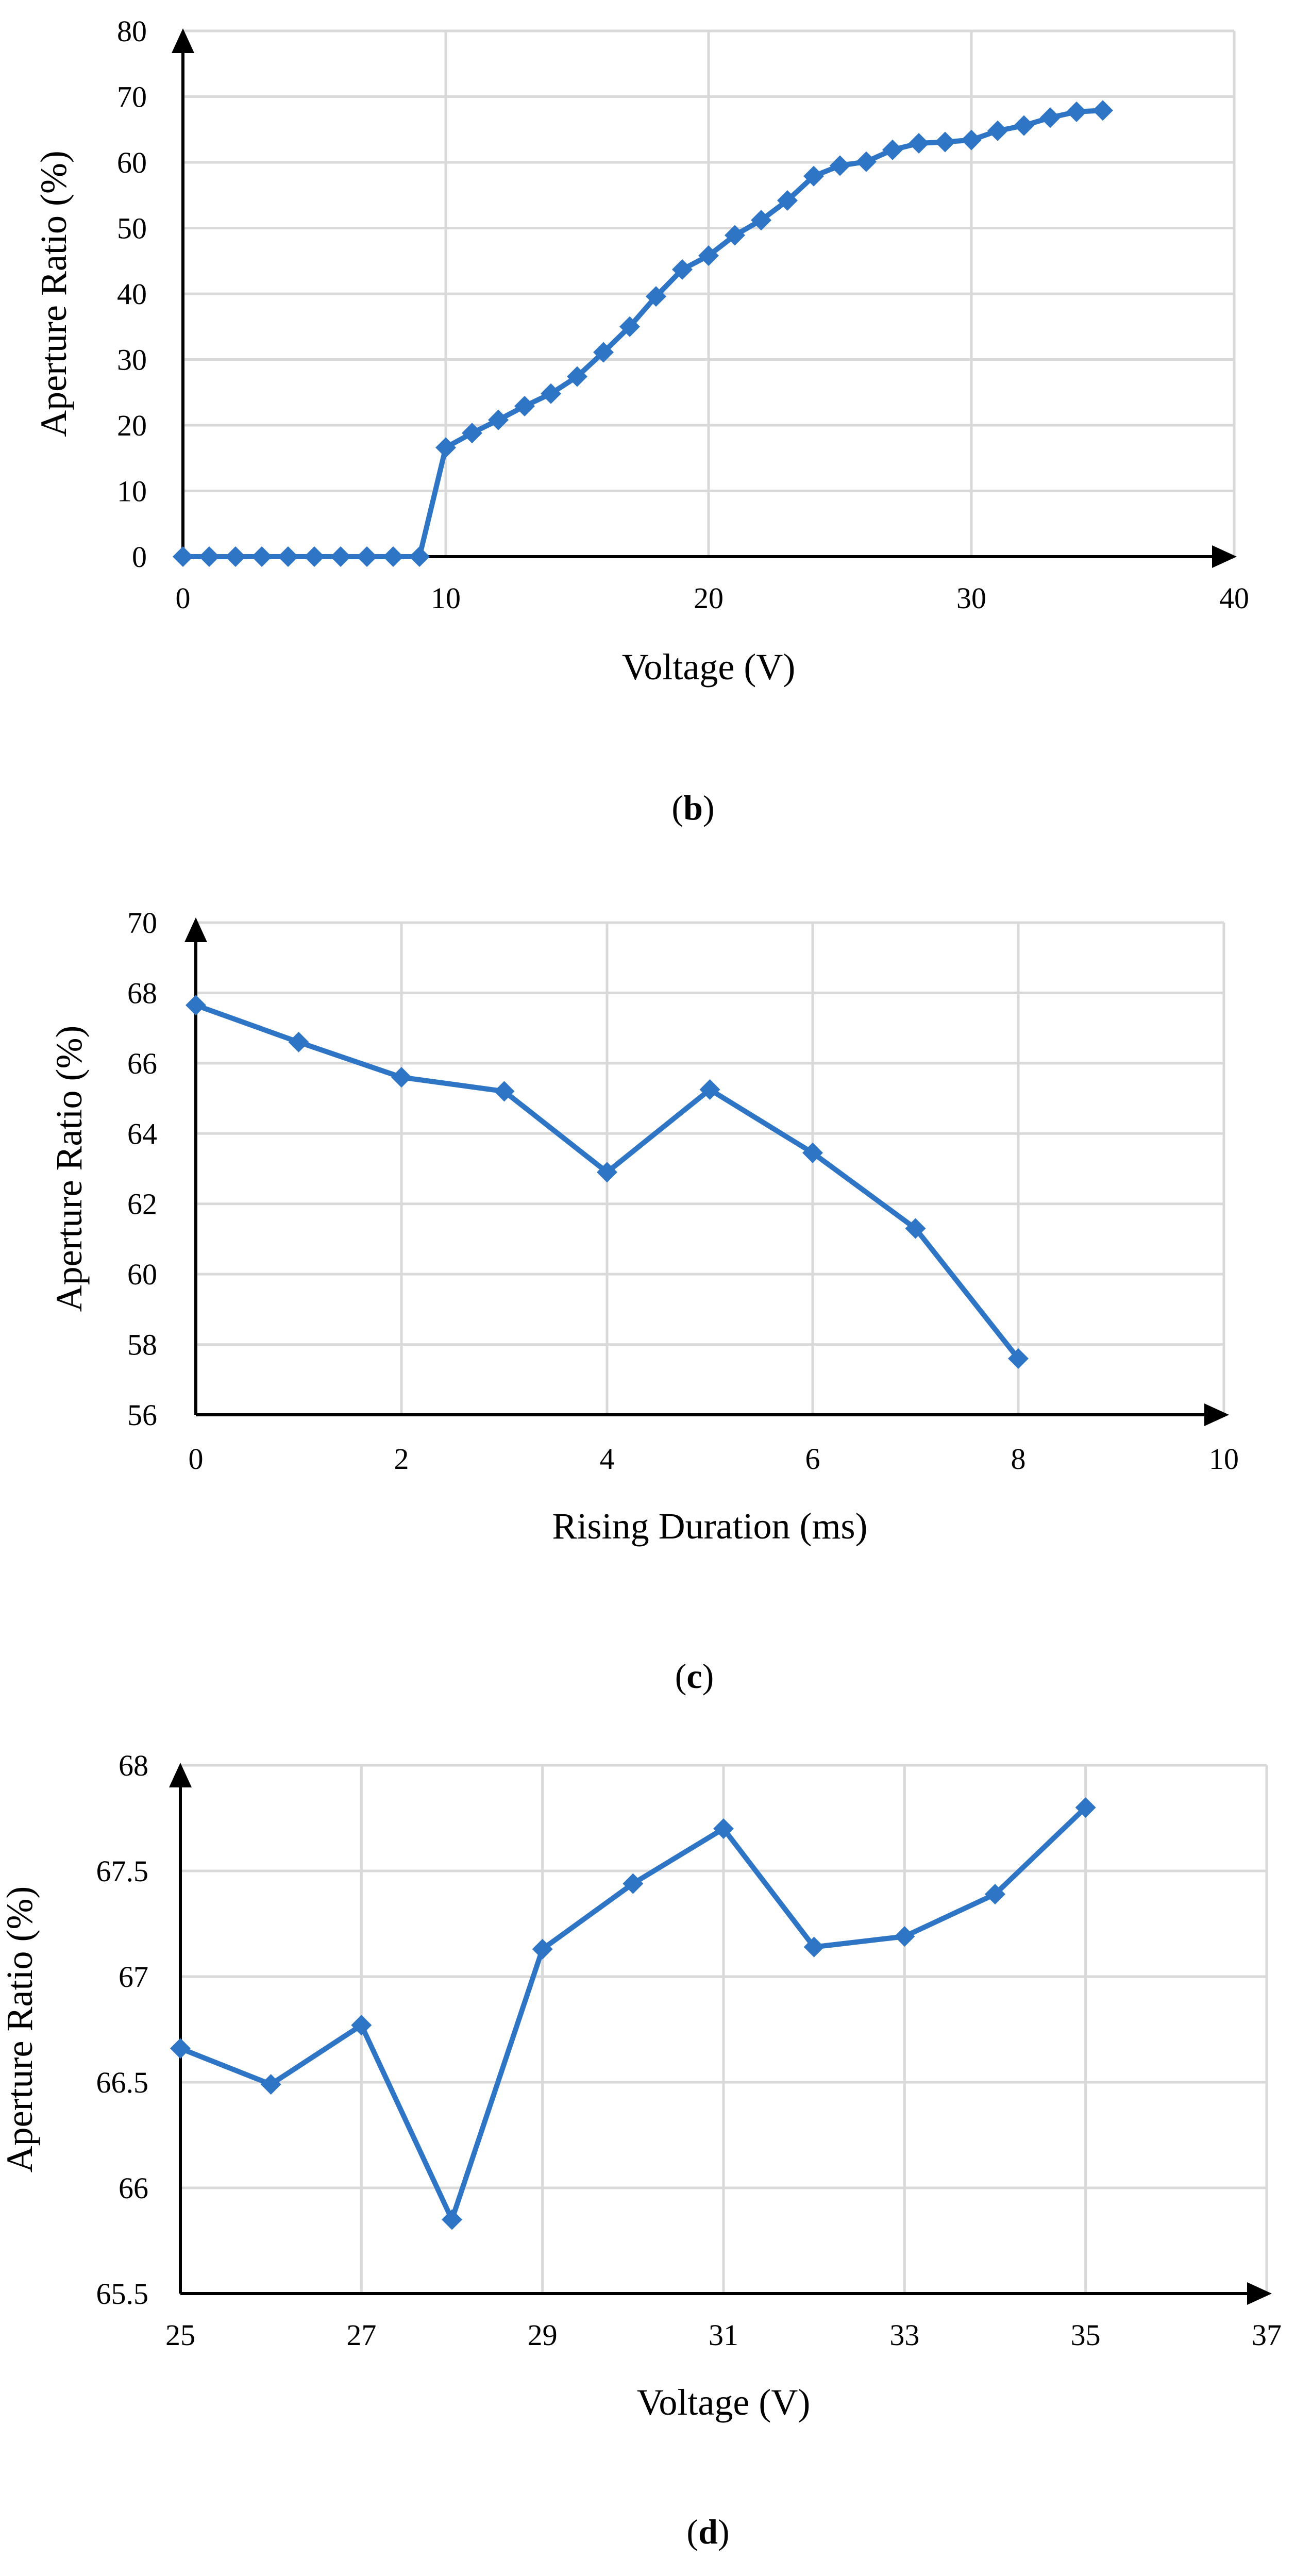 Image resolution: width=1312 pixels, height=2576 pixels. I want to click on x-tick-label: 25, so click(180, 2335).